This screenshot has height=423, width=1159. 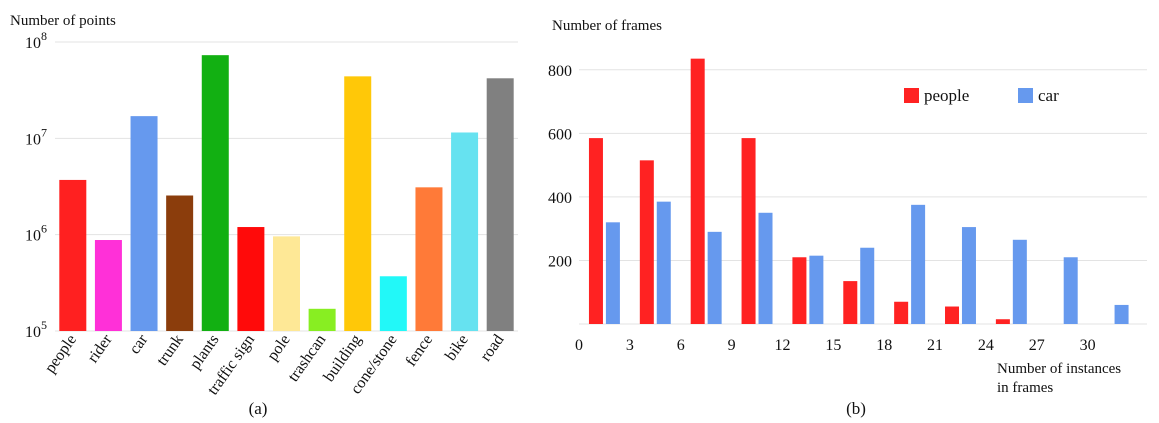 I want to click on chart-b-x-tick-label: 27, so click(x=1037, y=345).